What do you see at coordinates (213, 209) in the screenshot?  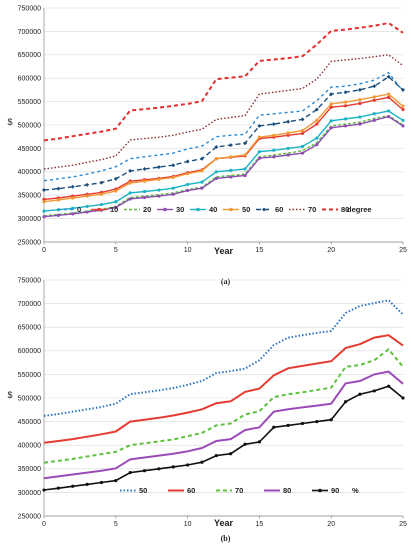 I see `legend-entry: 40` at bounding box center [213, 209].